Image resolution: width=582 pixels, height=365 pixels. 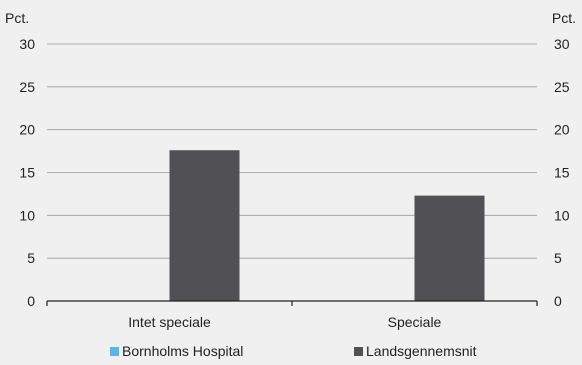 I want to click on y-tick-label-left: 0, so click(x=31, y=301).